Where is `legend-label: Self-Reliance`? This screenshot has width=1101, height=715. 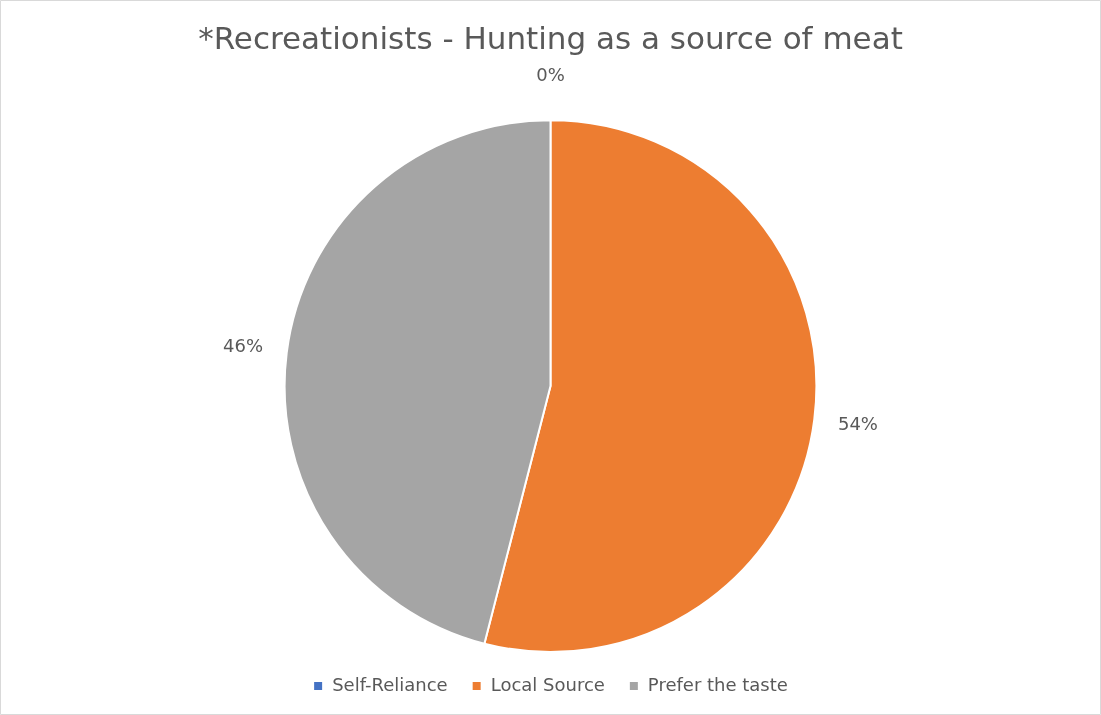
legend-label: Self-Reliance is located at coordinates (390, 684).